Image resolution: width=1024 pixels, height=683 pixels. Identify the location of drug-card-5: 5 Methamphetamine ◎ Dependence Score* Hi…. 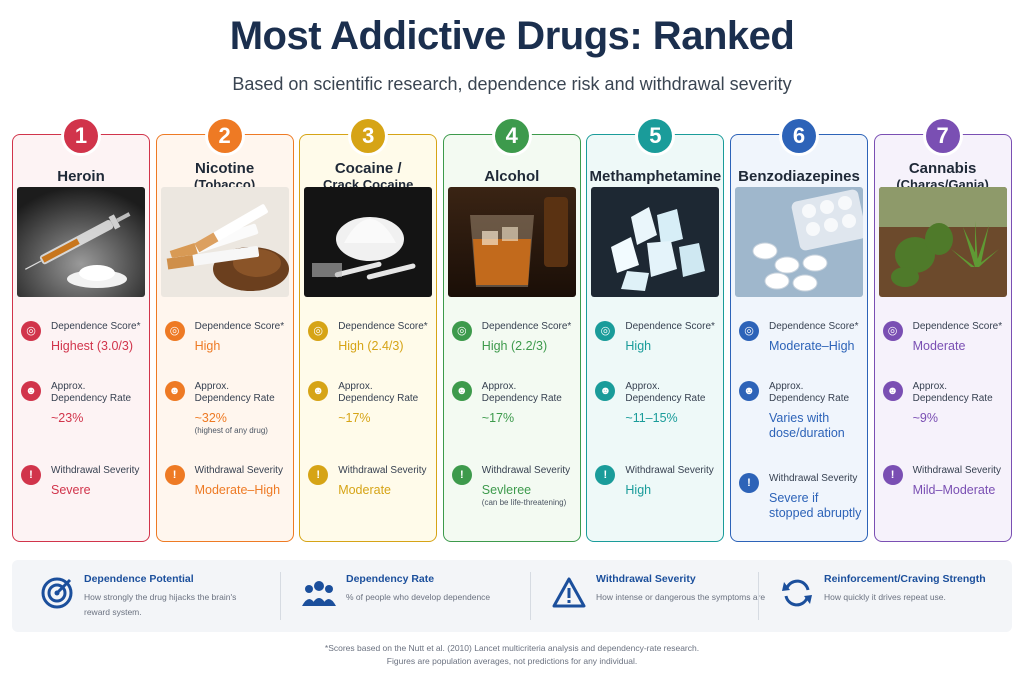
(655, 330).